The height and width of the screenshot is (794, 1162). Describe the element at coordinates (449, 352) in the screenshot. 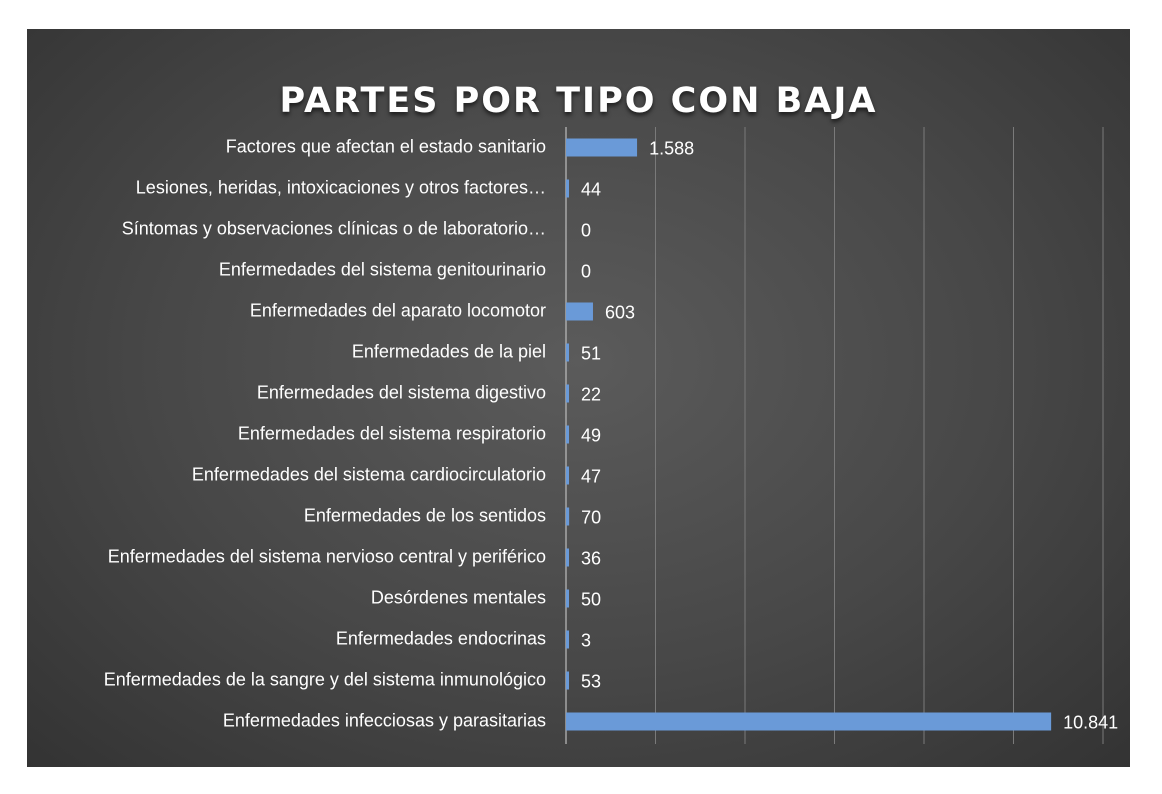

I see `category-label: Enfermedades de la piel` at that location.